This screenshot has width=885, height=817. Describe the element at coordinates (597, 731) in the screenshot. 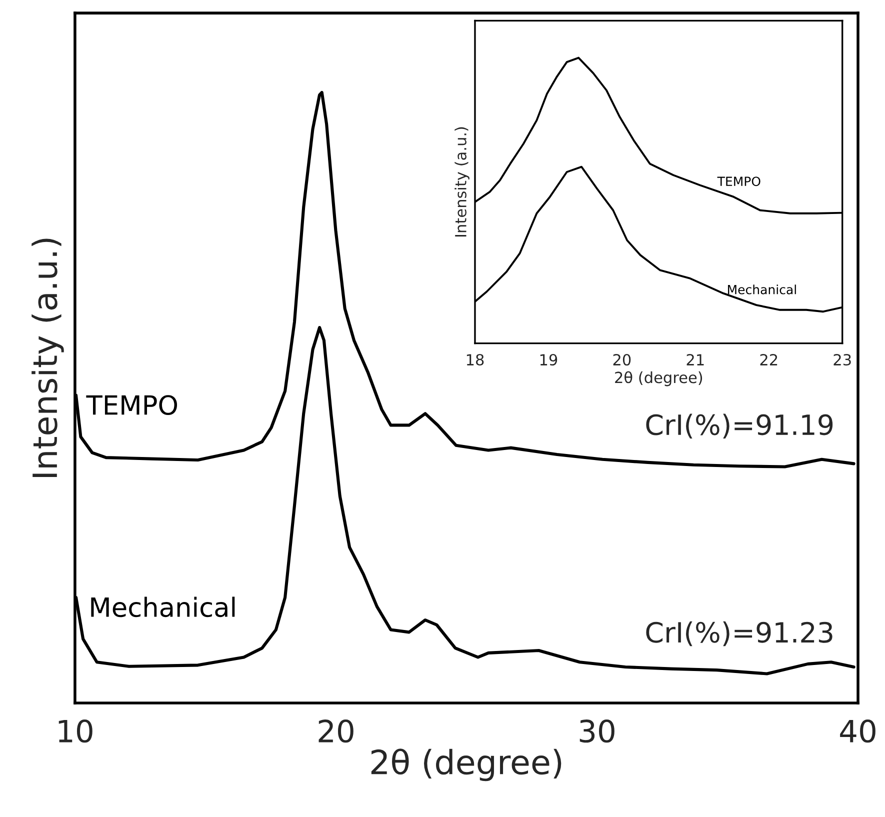

I see `x-tick-label: 30` at that location.